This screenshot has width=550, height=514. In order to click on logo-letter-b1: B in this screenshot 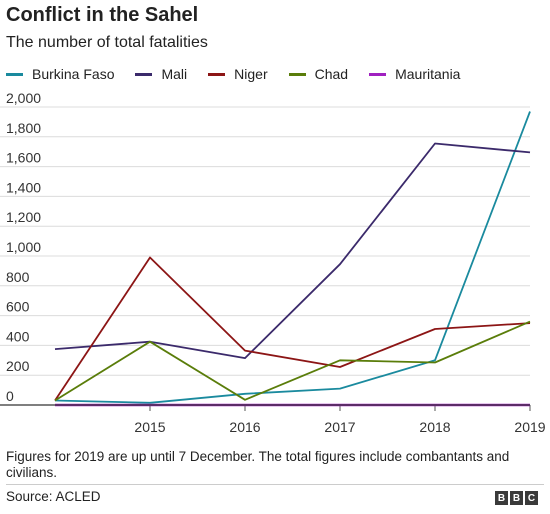, I will do `click(501, 498)`.